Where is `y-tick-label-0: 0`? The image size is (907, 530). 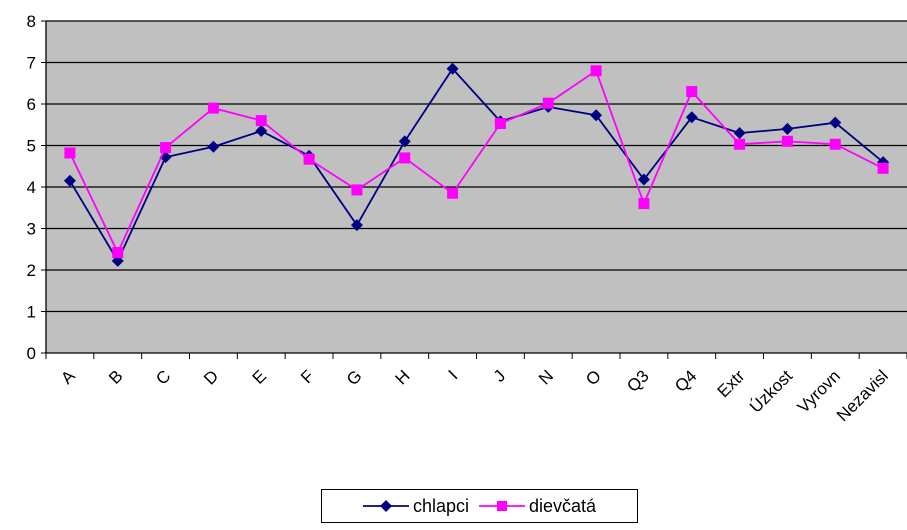
y-tick-label-0: 0 is located at coordinates (31, 353).